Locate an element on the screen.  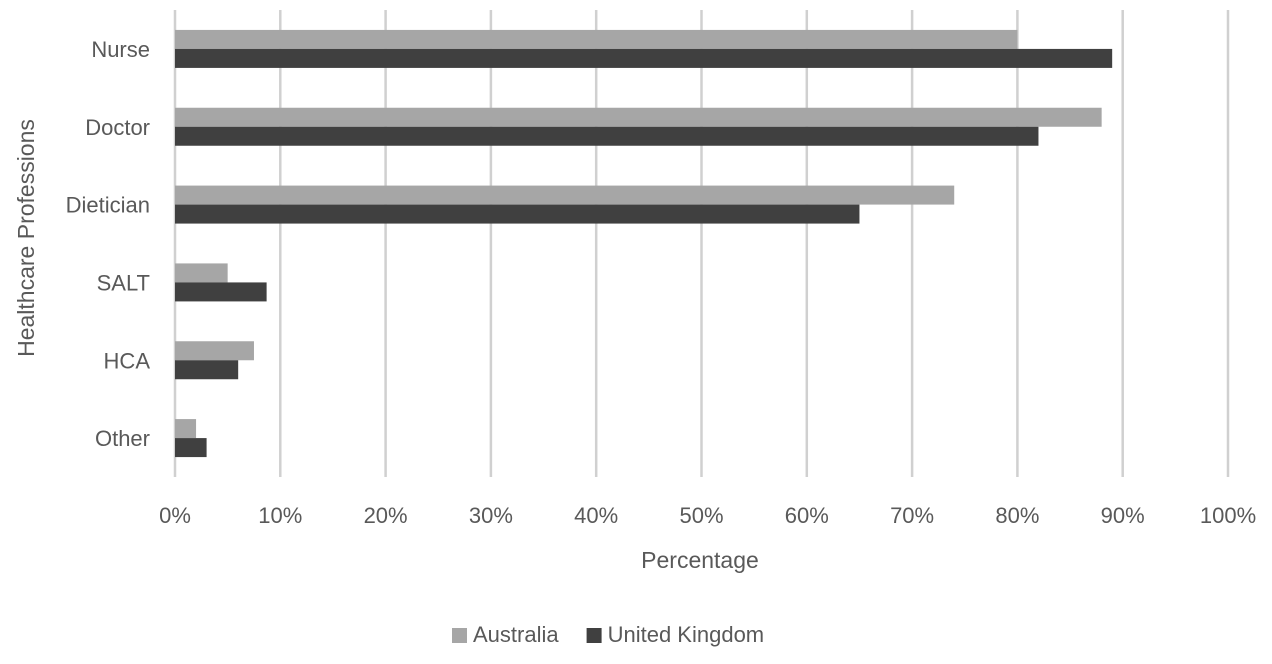
x-tick-label: 0% is located at coordinates (175, 515).